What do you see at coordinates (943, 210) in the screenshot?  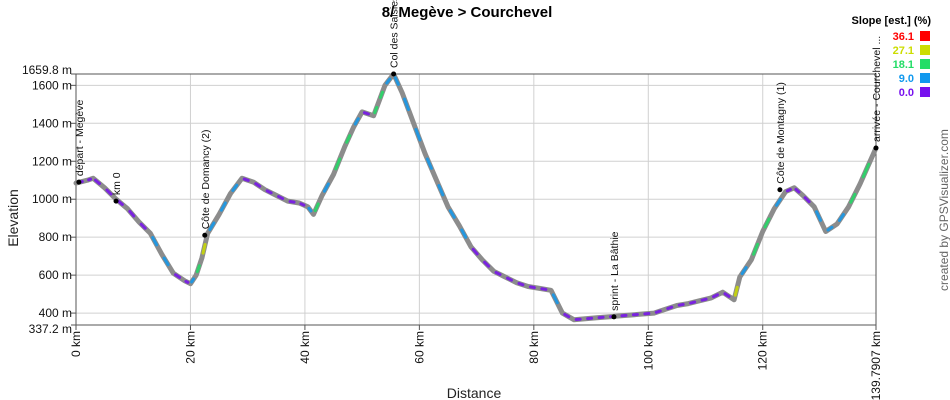 I see `credit-text: created by GPSVisualizer.com` at bounding box center [943, 210].